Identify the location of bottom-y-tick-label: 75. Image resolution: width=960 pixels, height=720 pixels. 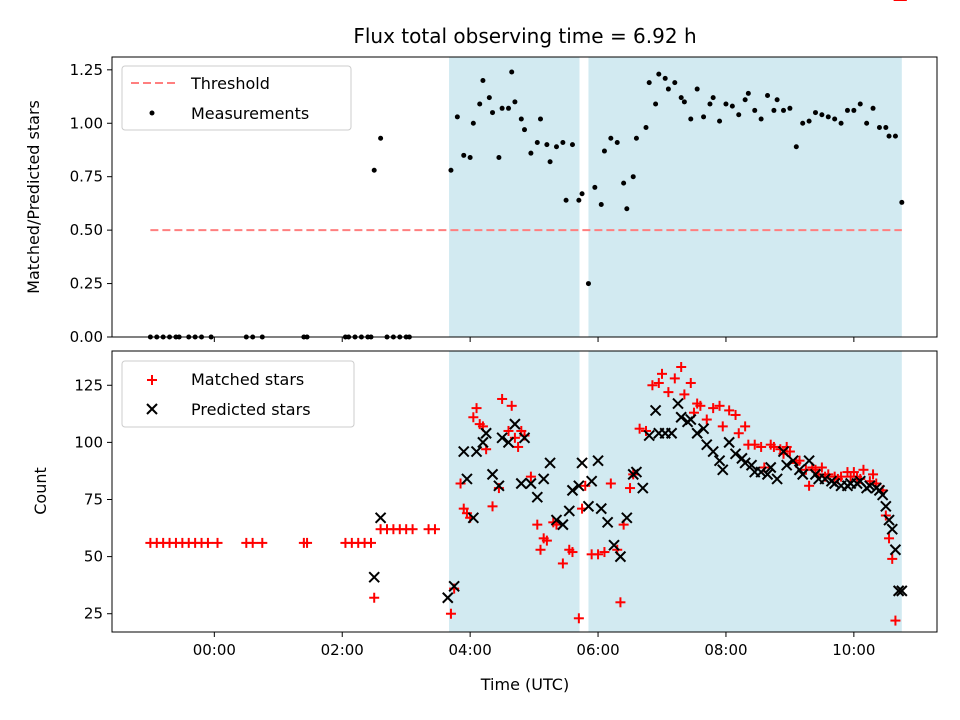
(93, 499).